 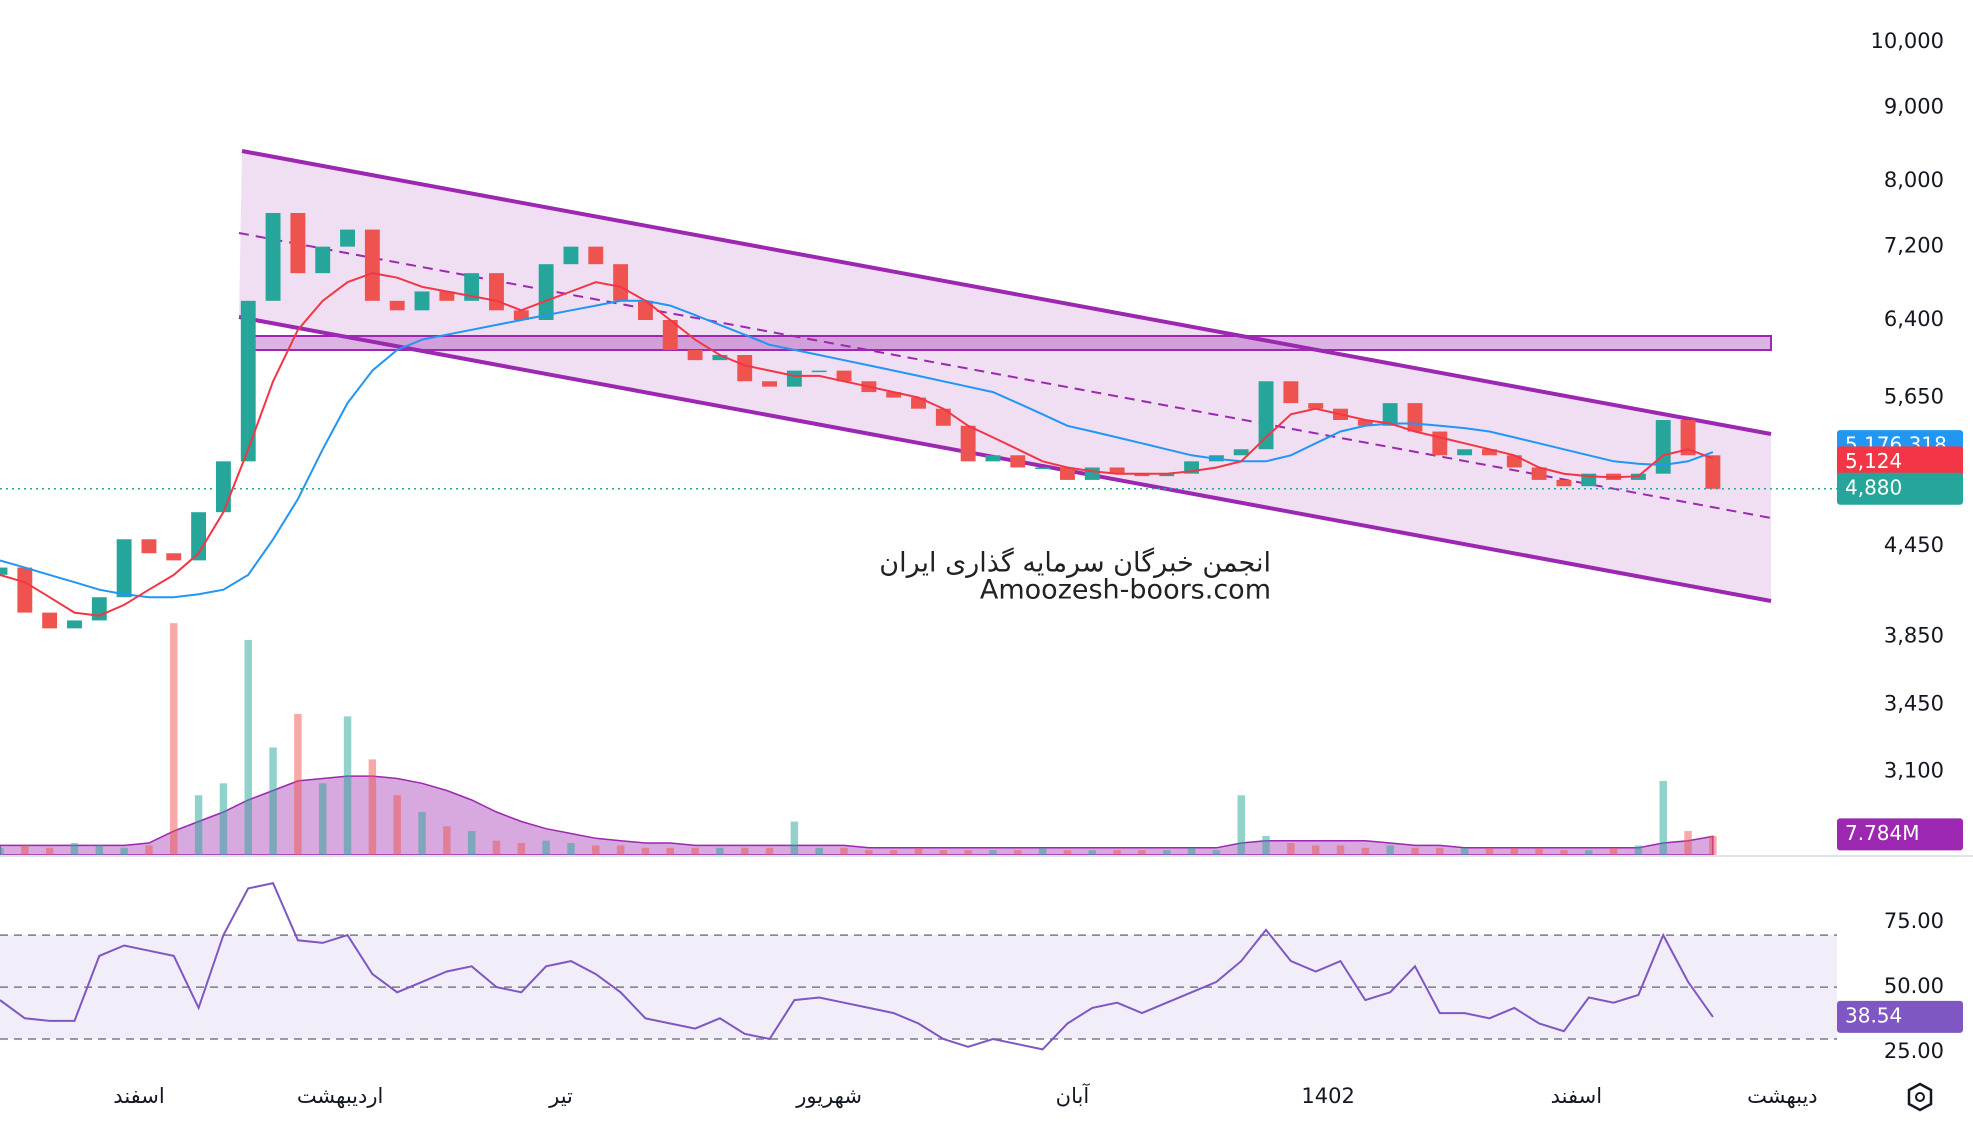 I want to click on settings-icon-center, so click(x=1920, y=1097).